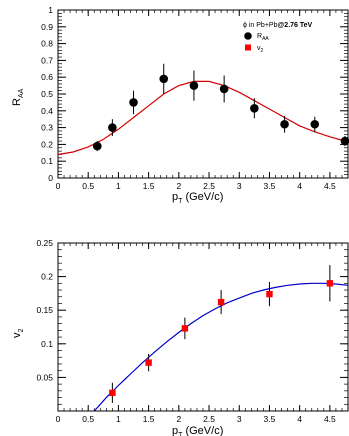 Image resolution: width=349 pixels, height=436 pixels. Describe the element at coordinates (47, 144) in the screenshot. I see `y-tick-label-top: 0.2` at that location.